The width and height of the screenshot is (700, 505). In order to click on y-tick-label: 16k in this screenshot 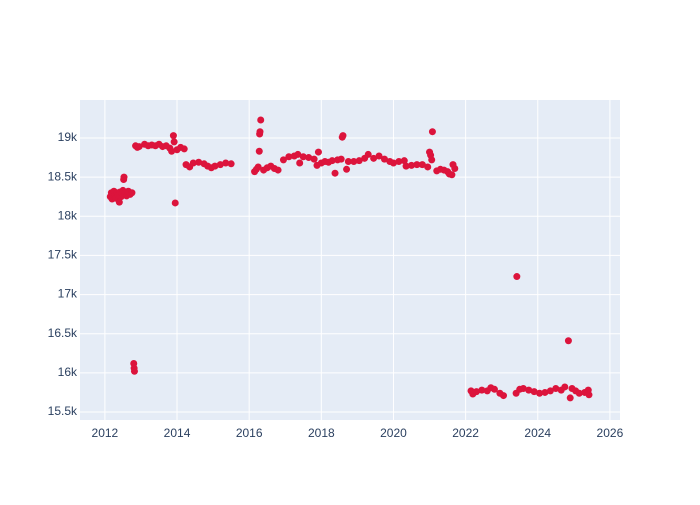, I will do `click(68, 372)`.